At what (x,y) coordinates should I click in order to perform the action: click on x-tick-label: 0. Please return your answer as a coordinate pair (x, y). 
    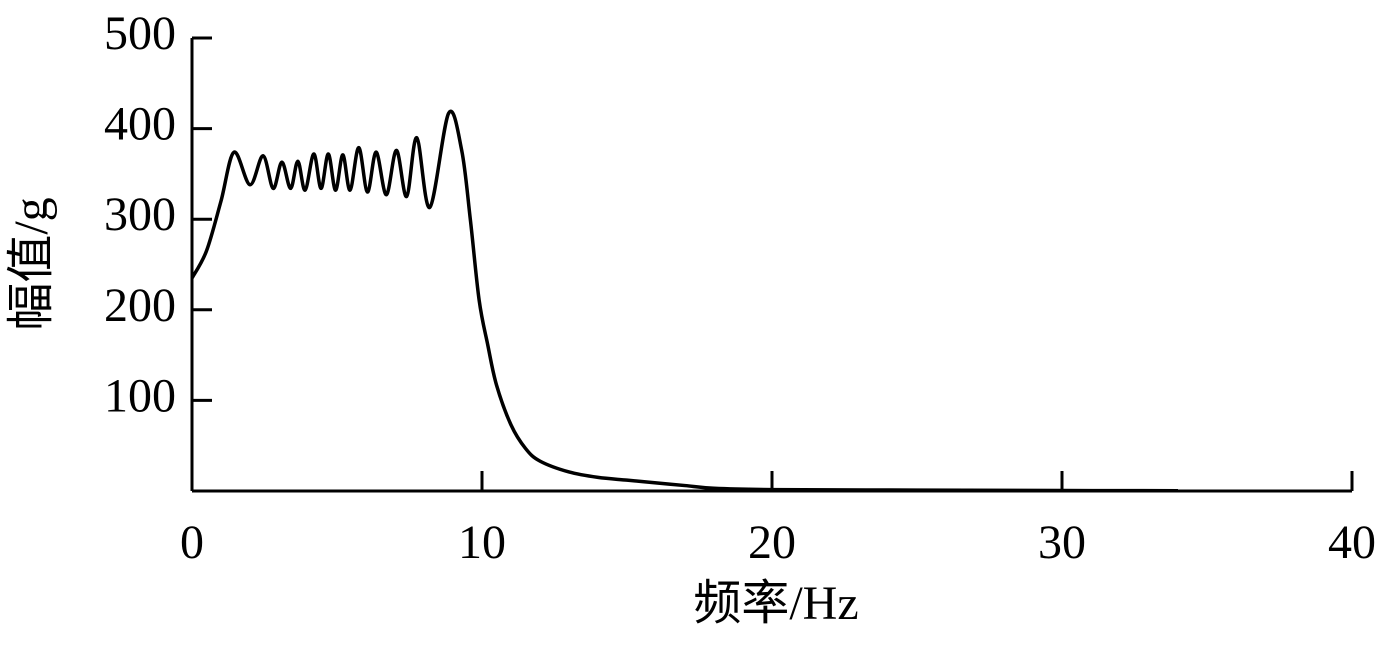
    Looking at the image, I should click on (192, 542).